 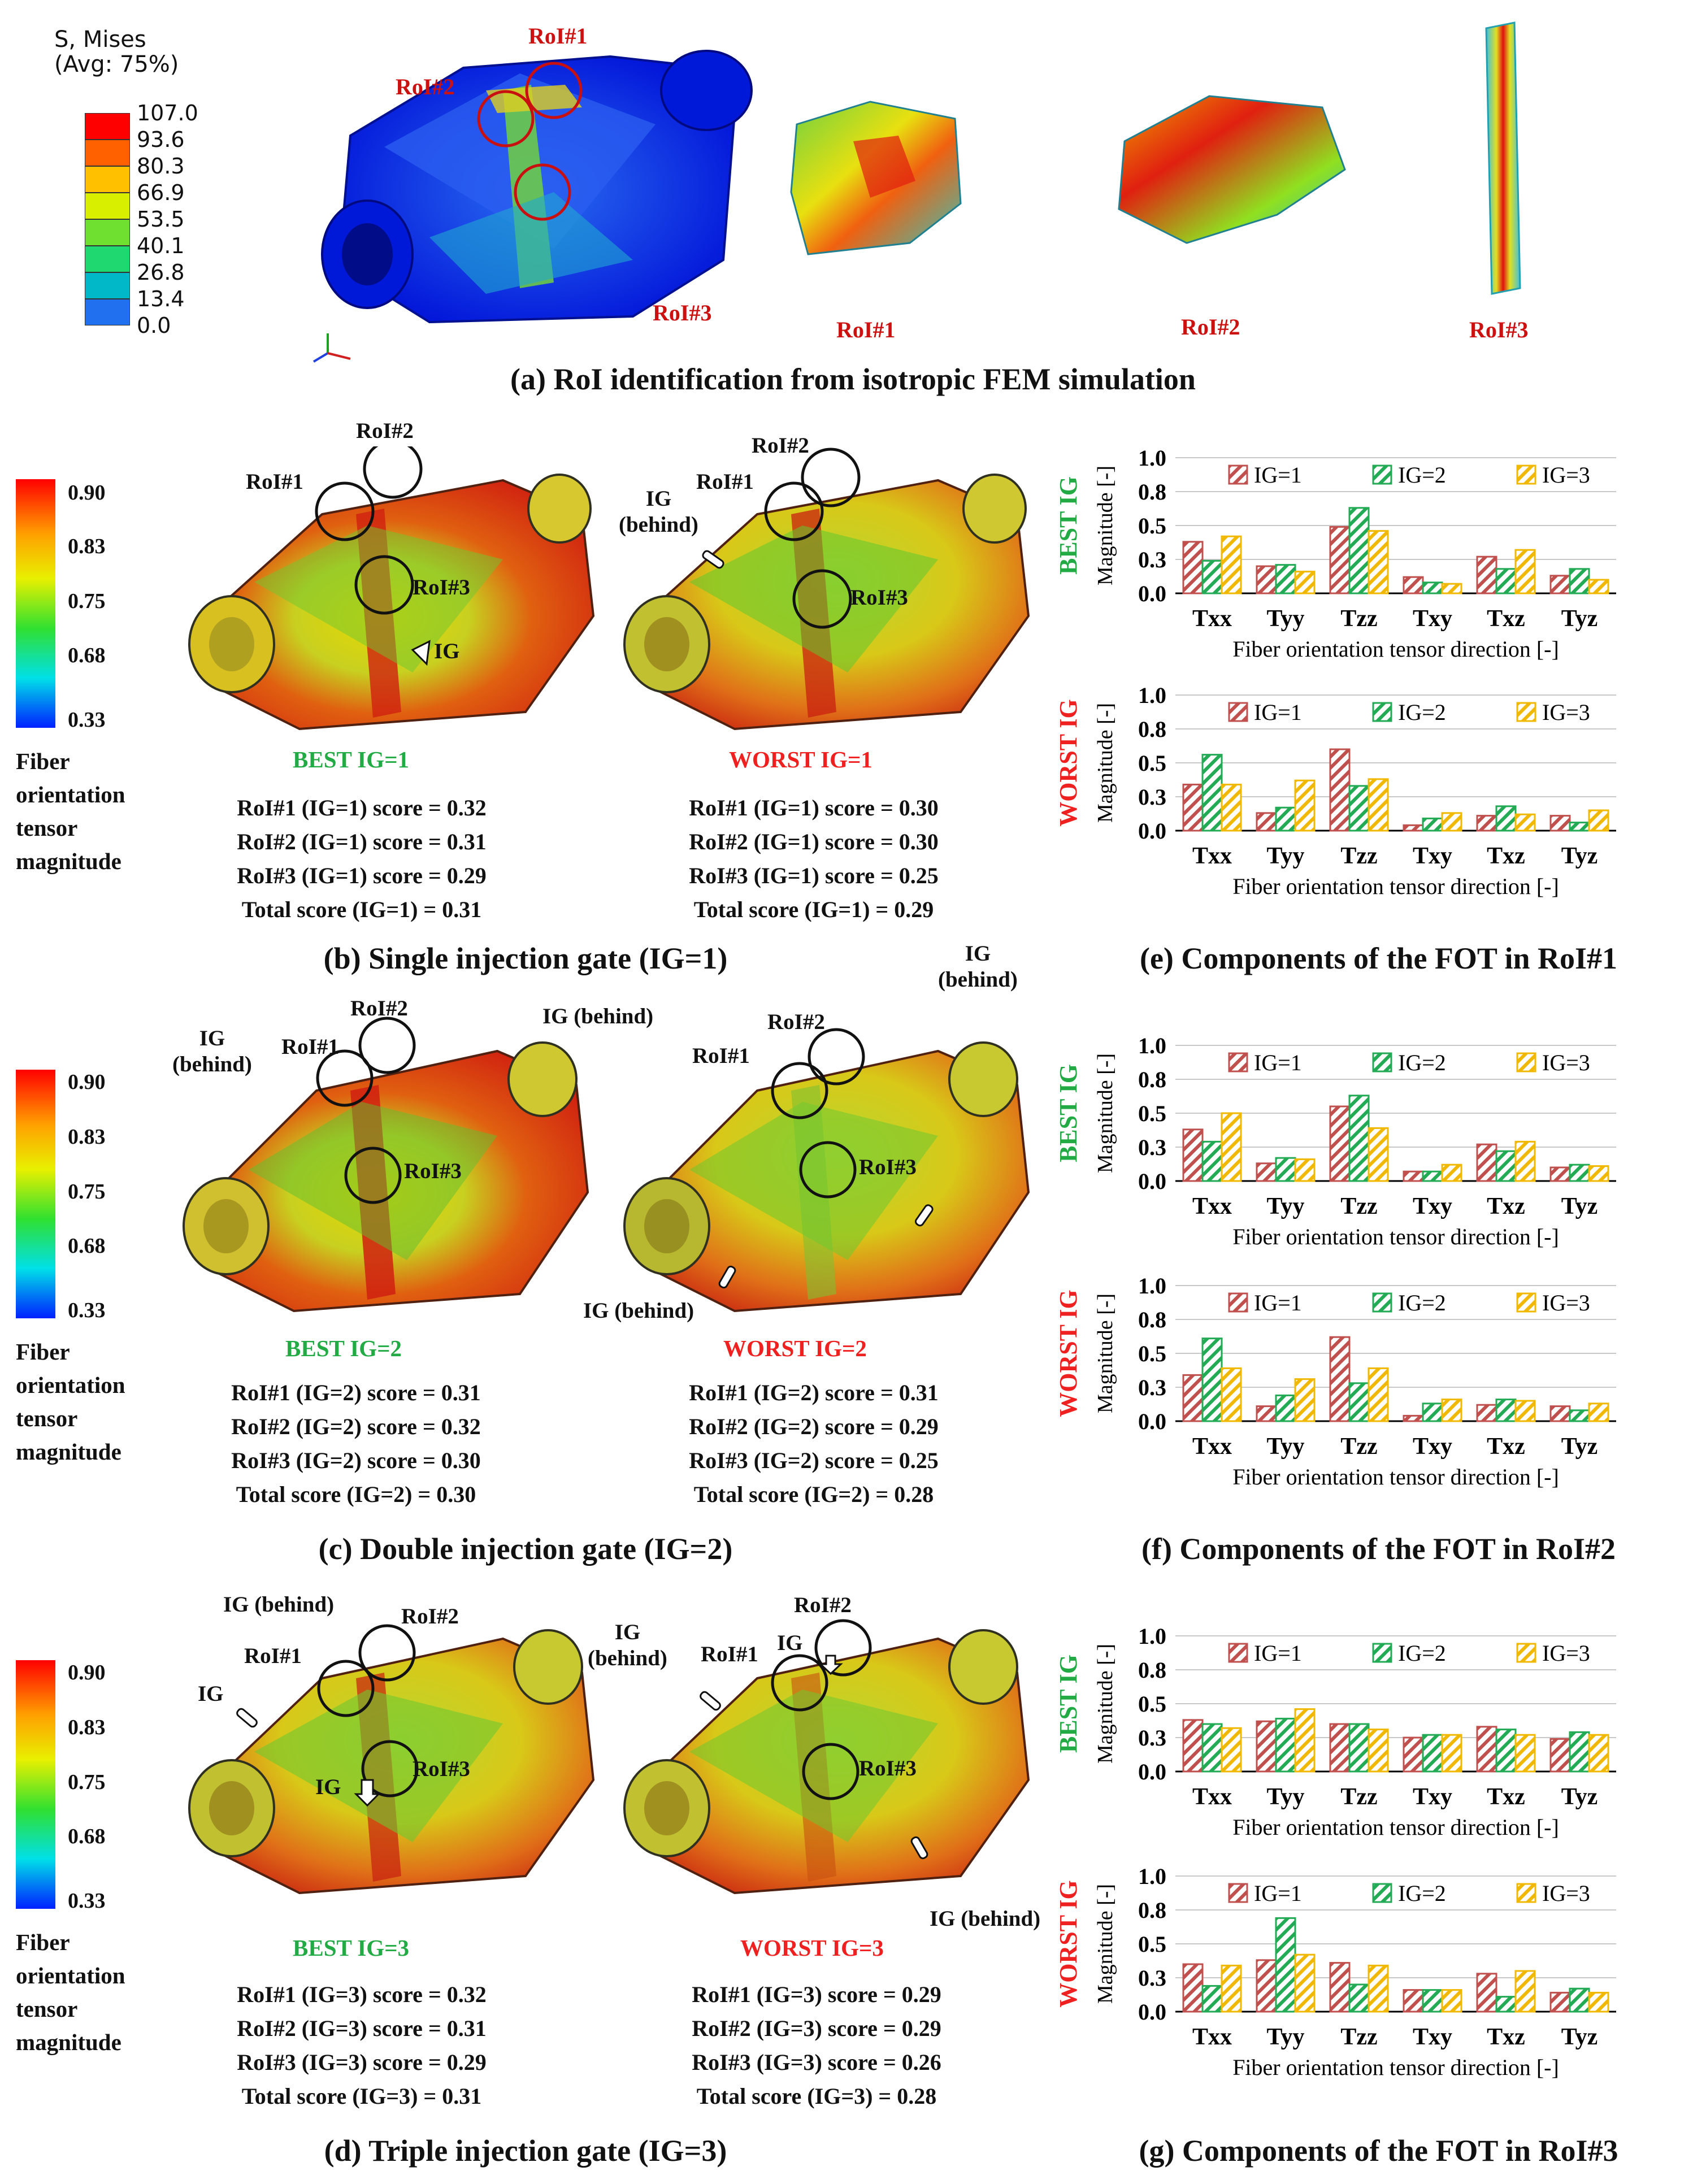 I want to click on mises-legend-swatch, so click(x=107, y=259).